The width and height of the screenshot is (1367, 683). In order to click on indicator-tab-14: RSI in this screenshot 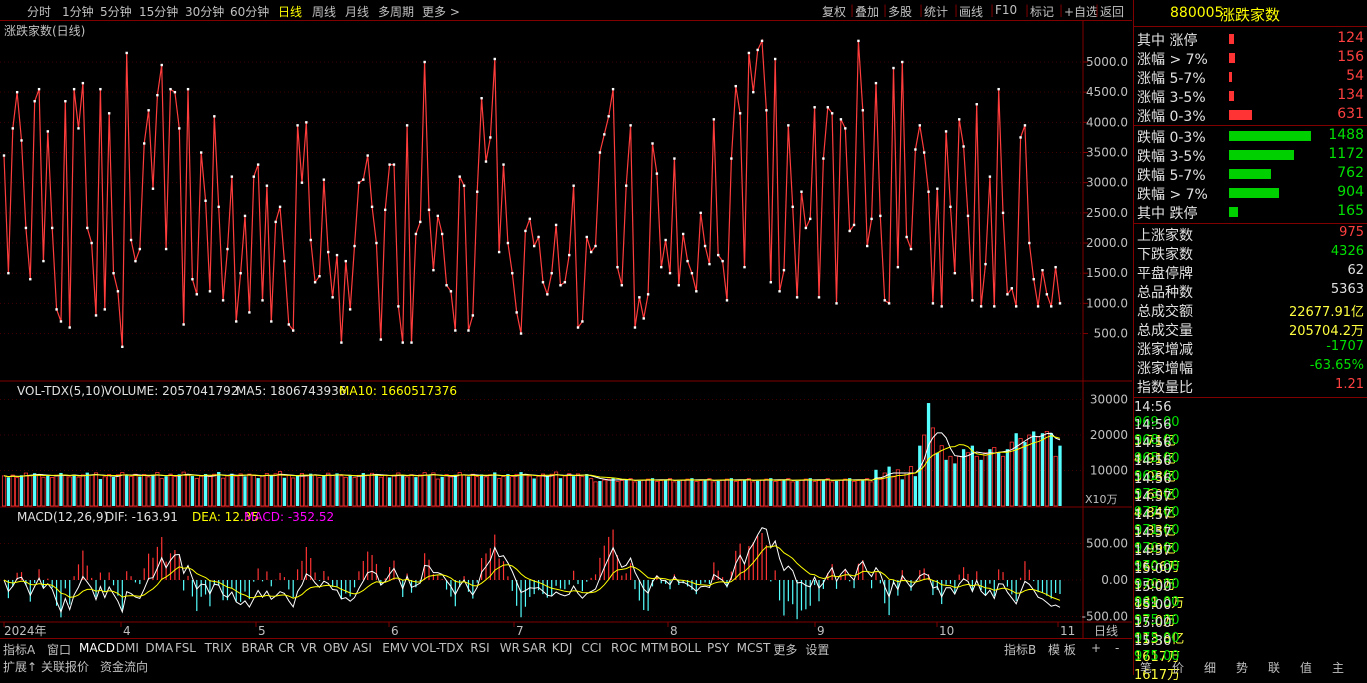, I will do `click(480, 648)`.